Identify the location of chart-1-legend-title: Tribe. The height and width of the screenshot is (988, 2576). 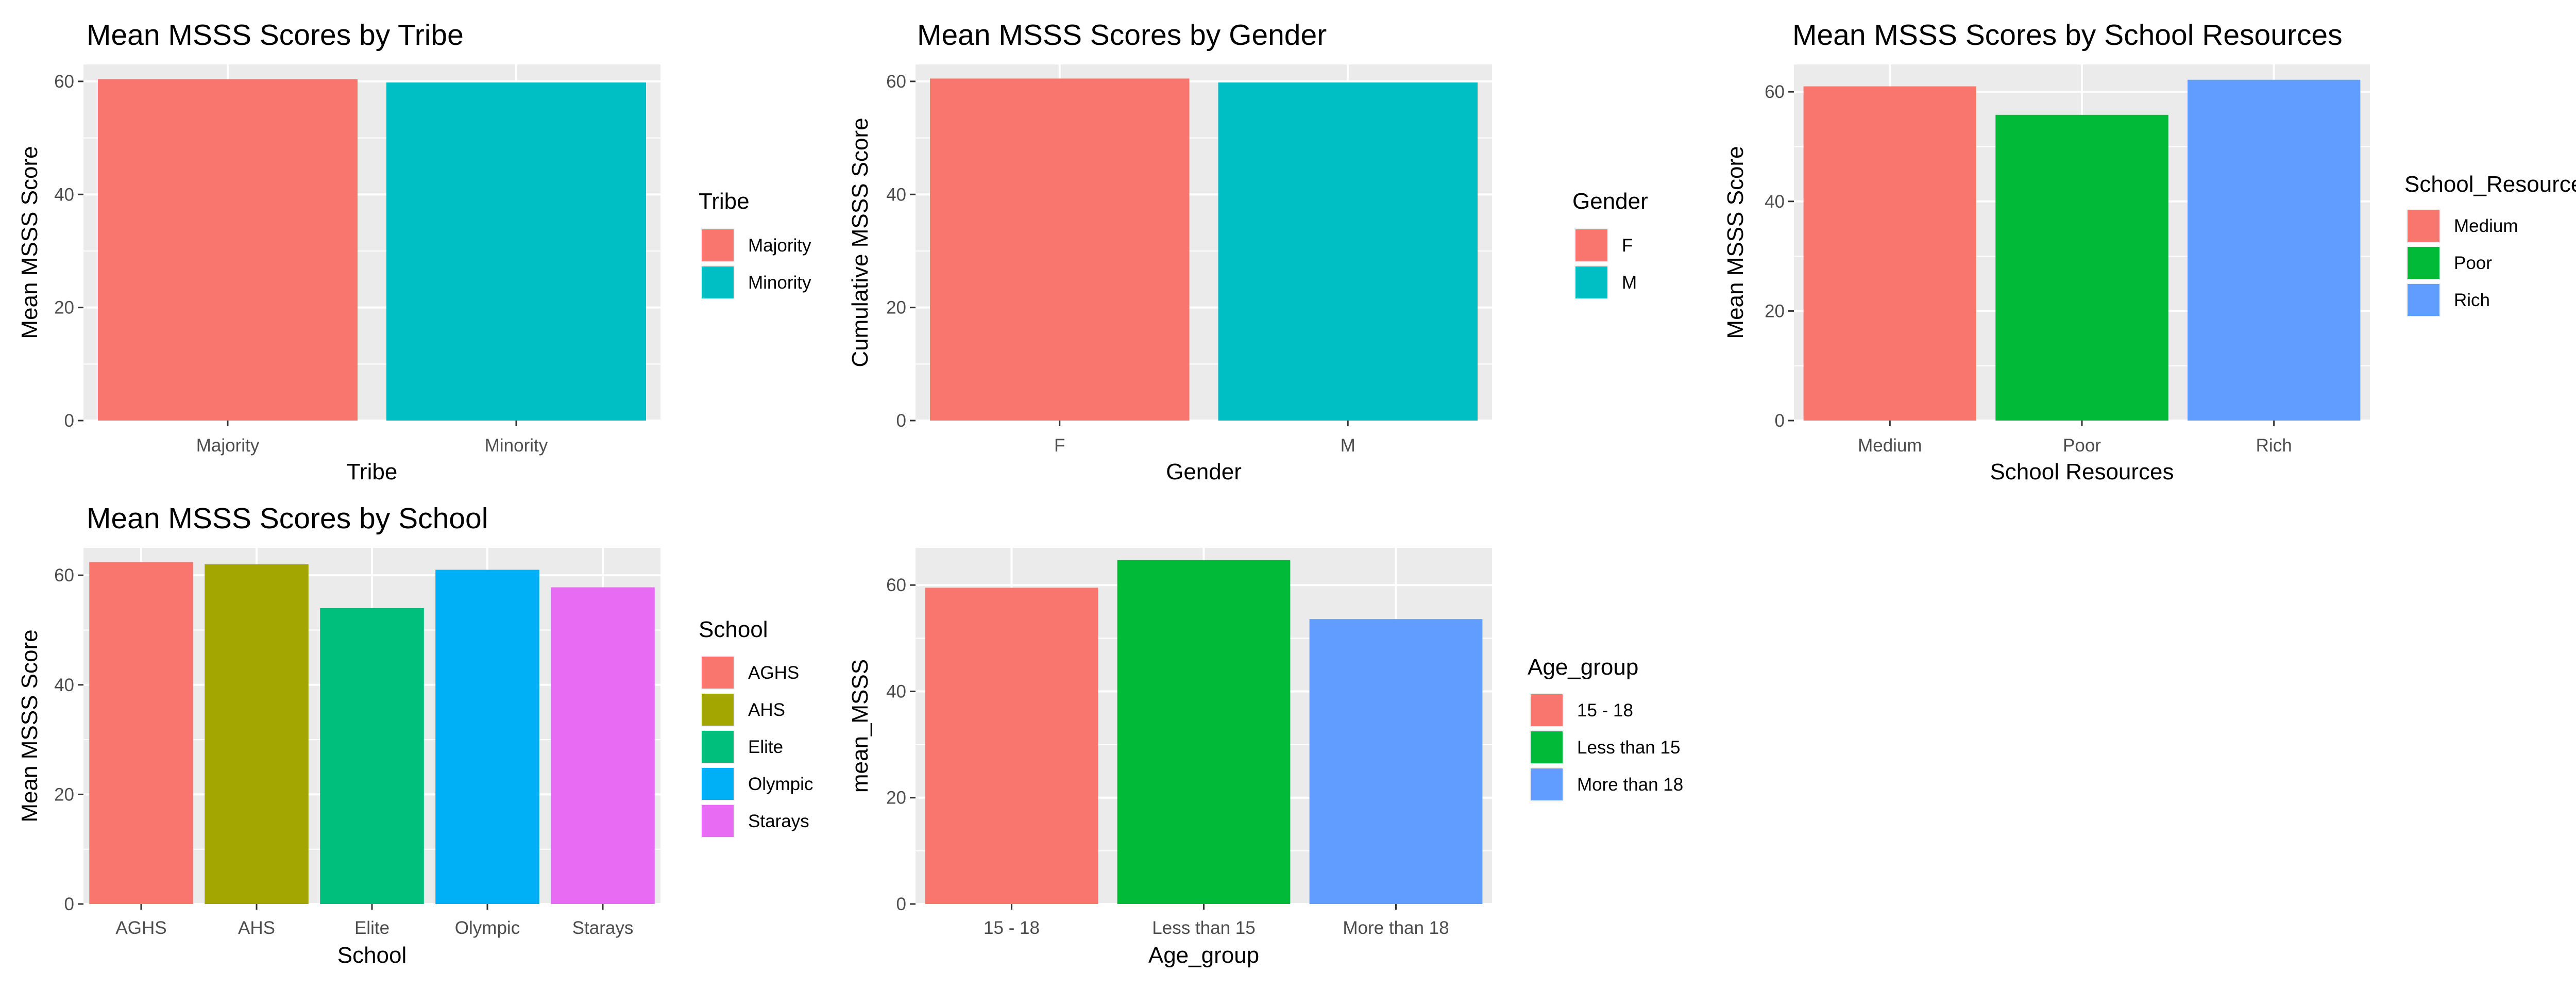
(724, 201).